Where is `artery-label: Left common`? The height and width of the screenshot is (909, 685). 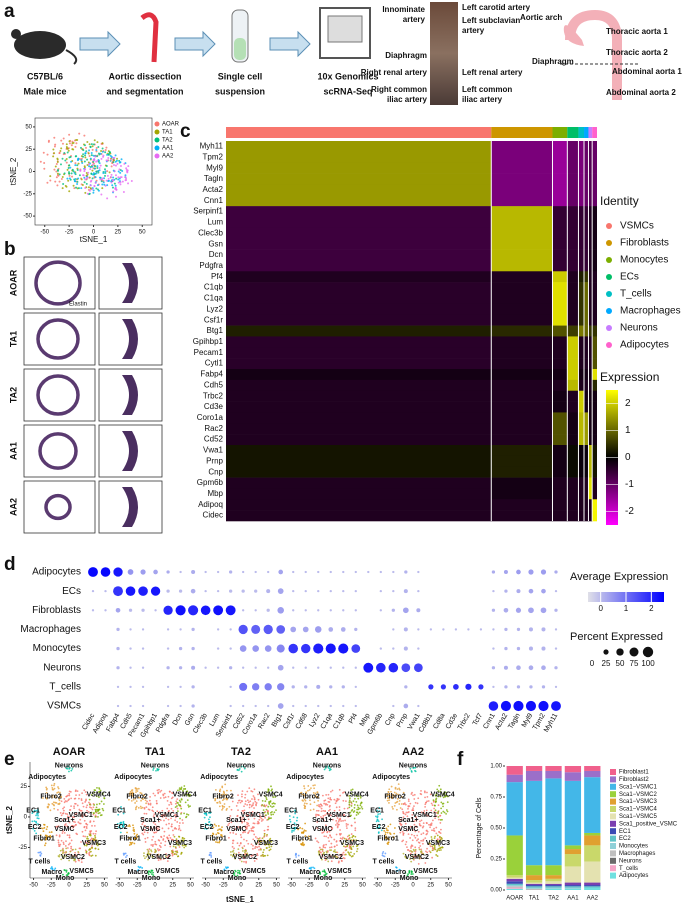 artery-label: Left common is located at coordinates (487, 89).